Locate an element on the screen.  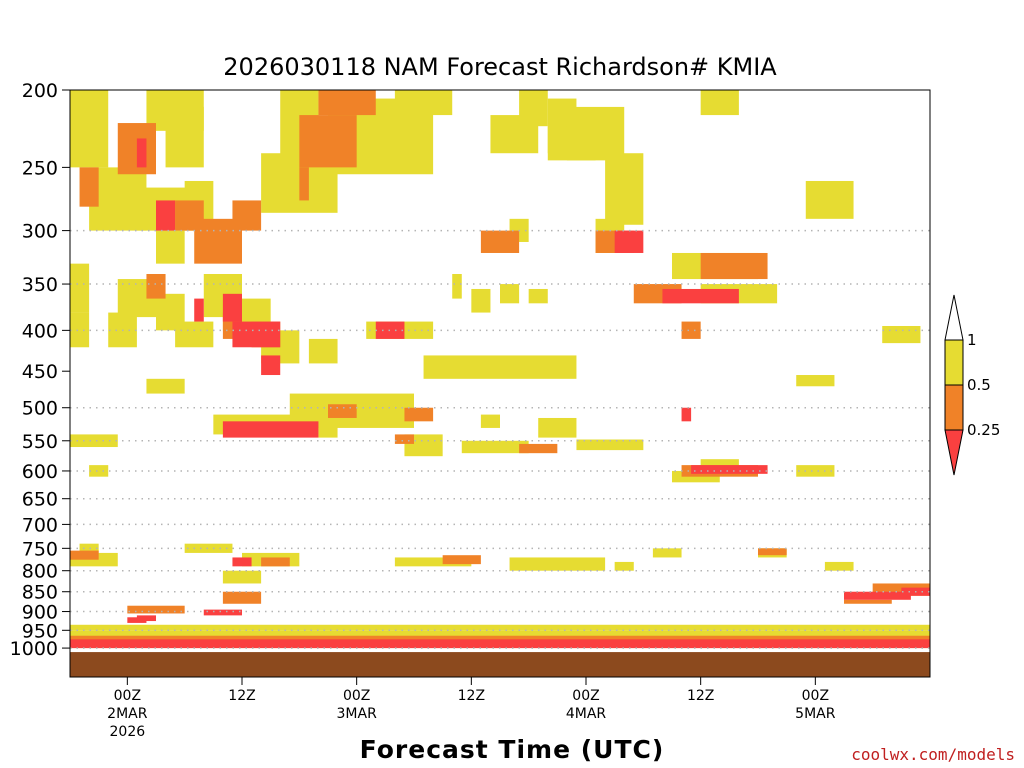
y-tick-label: 800 is located at coordinates (40, 572).